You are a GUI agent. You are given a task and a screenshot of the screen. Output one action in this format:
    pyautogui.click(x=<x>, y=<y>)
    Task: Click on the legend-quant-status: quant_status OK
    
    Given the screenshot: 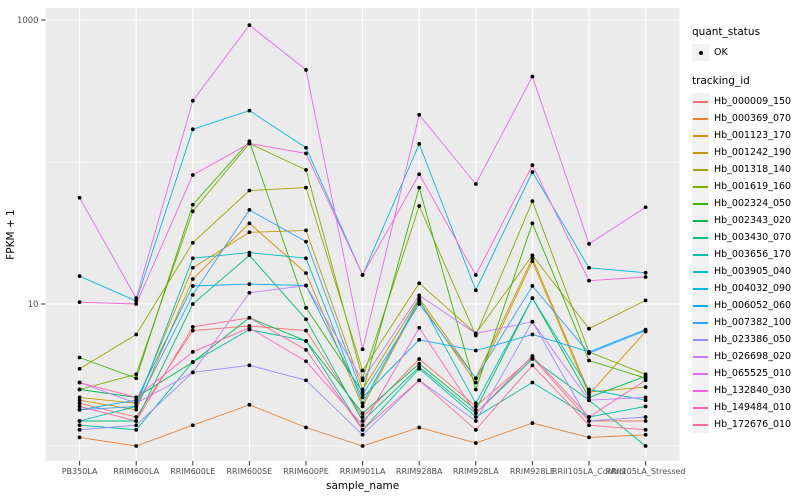 What is the action you would take?
    pyautogui.click(x=745, y=43)
    